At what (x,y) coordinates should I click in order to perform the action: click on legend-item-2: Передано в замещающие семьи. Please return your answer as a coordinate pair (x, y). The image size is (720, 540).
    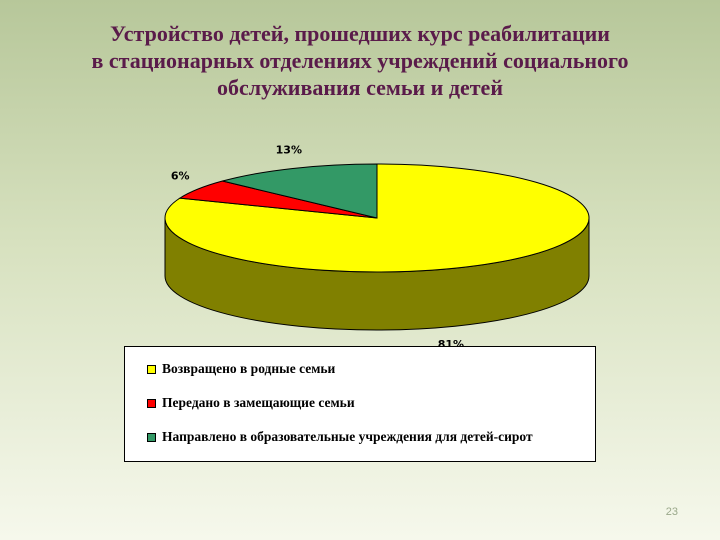
    Looking at the image, I should click on (251, 403).